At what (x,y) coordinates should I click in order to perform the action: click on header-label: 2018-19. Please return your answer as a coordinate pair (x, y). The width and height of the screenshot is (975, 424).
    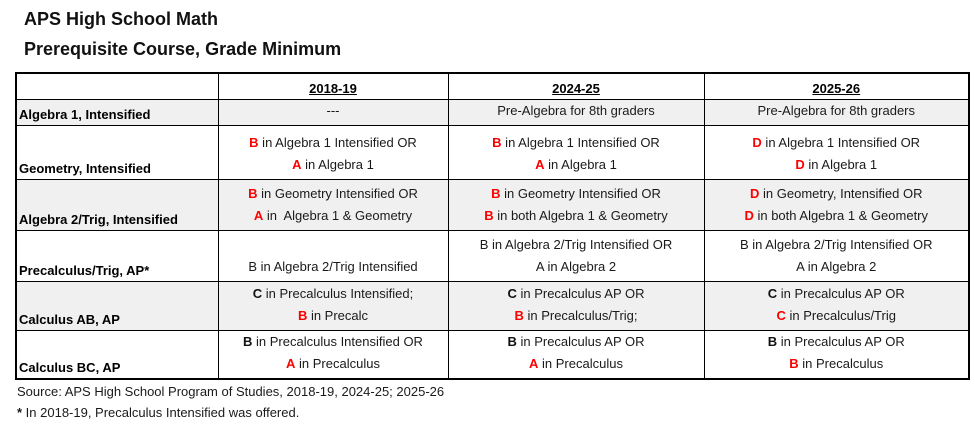
    Looking at the image, I should click on (333, 88).